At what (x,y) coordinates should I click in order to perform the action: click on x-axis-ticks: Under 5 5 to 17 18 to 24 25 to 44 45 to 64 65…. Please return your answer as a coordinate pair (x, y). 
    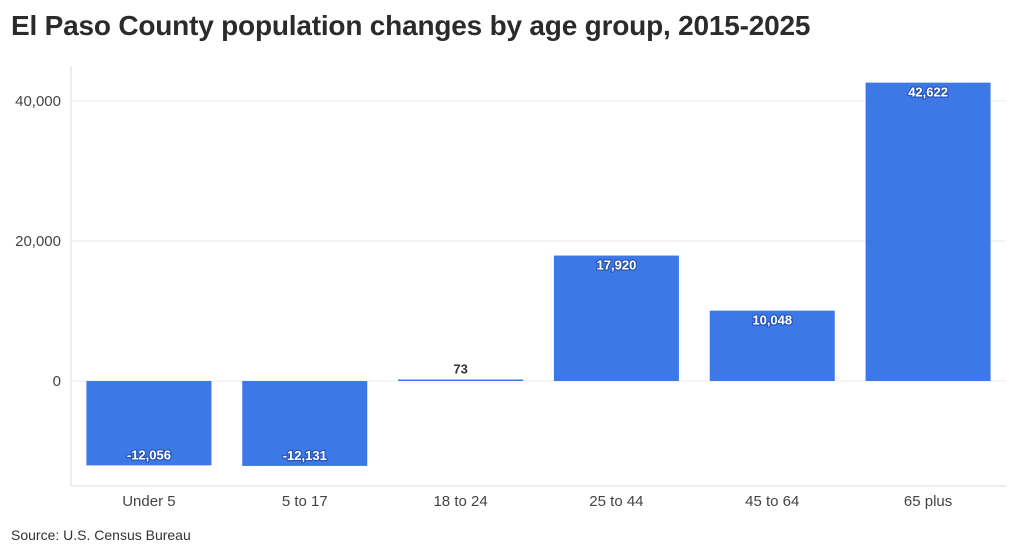
    Looking at the image, I should click on (537, 501).